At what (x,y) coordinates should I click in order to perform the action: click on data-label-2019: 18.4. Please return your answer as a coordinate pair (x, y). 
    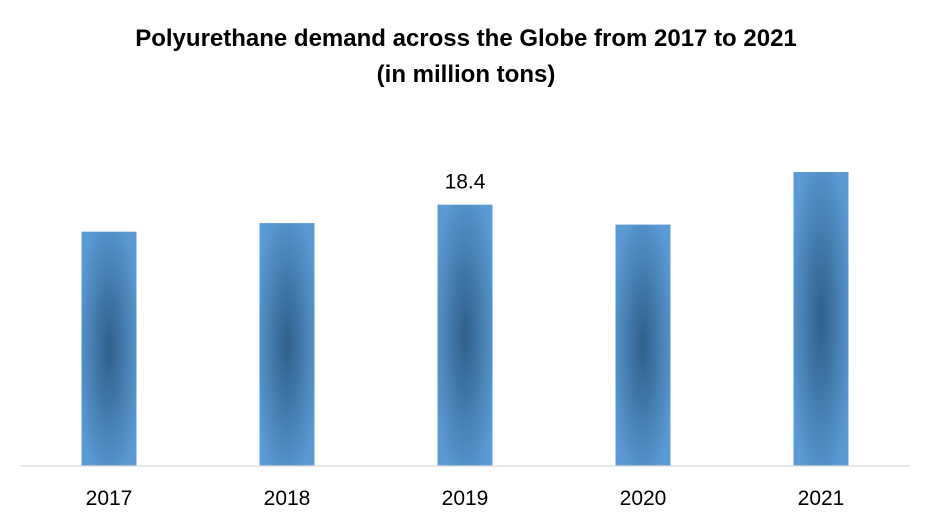
    Looking at the image, I should click on (465, 182).